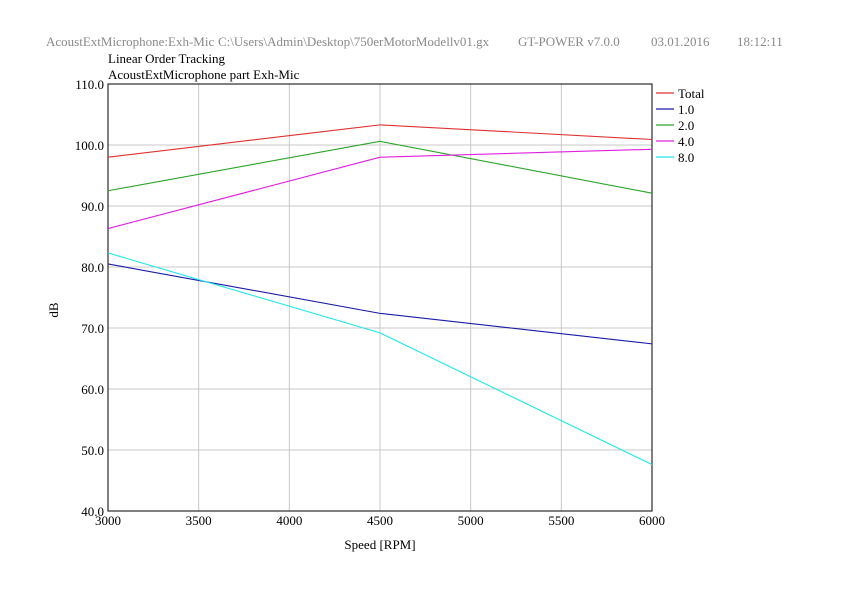  I want to click on header-date: 03.01.2016, so click(680, 41).